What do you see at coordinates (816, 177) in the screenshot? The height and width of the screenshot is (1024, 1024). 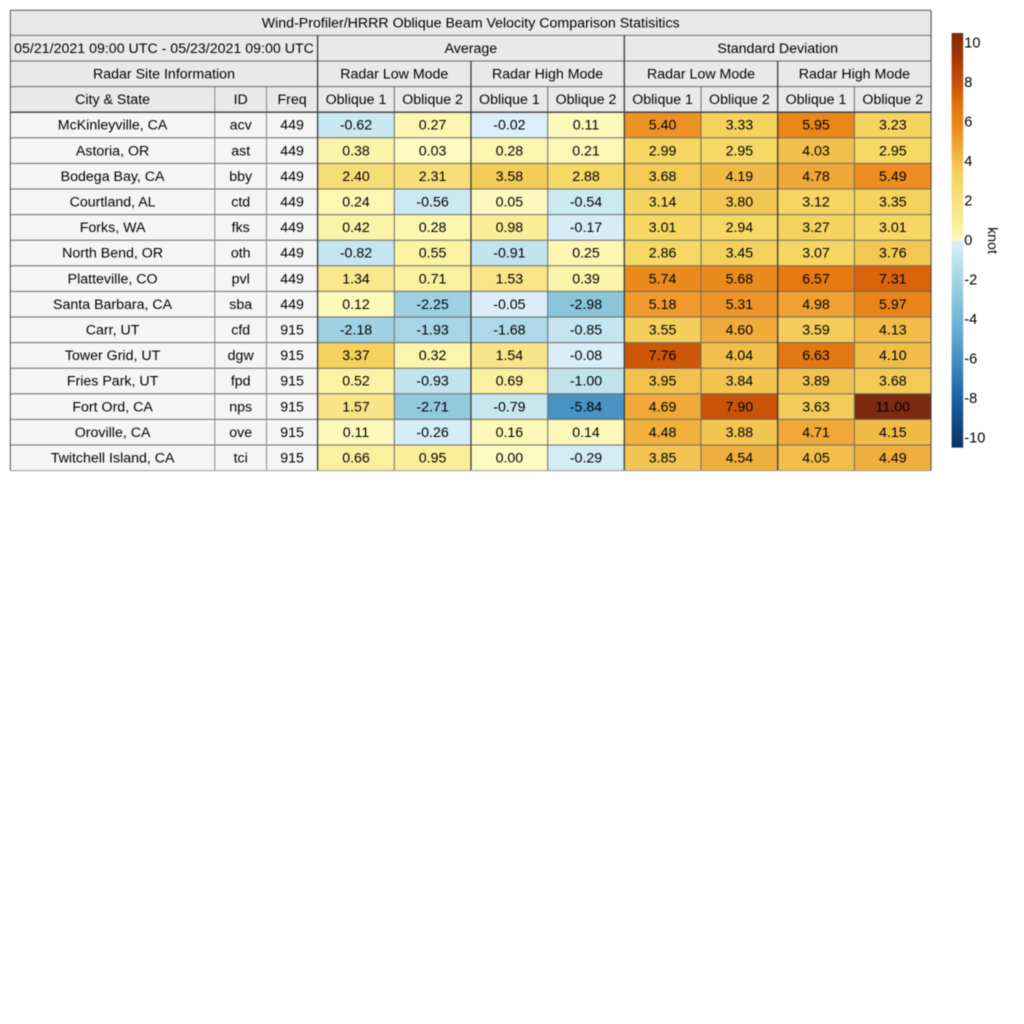 I see `svg-text: 4.78` at bounding box center [816, 177].